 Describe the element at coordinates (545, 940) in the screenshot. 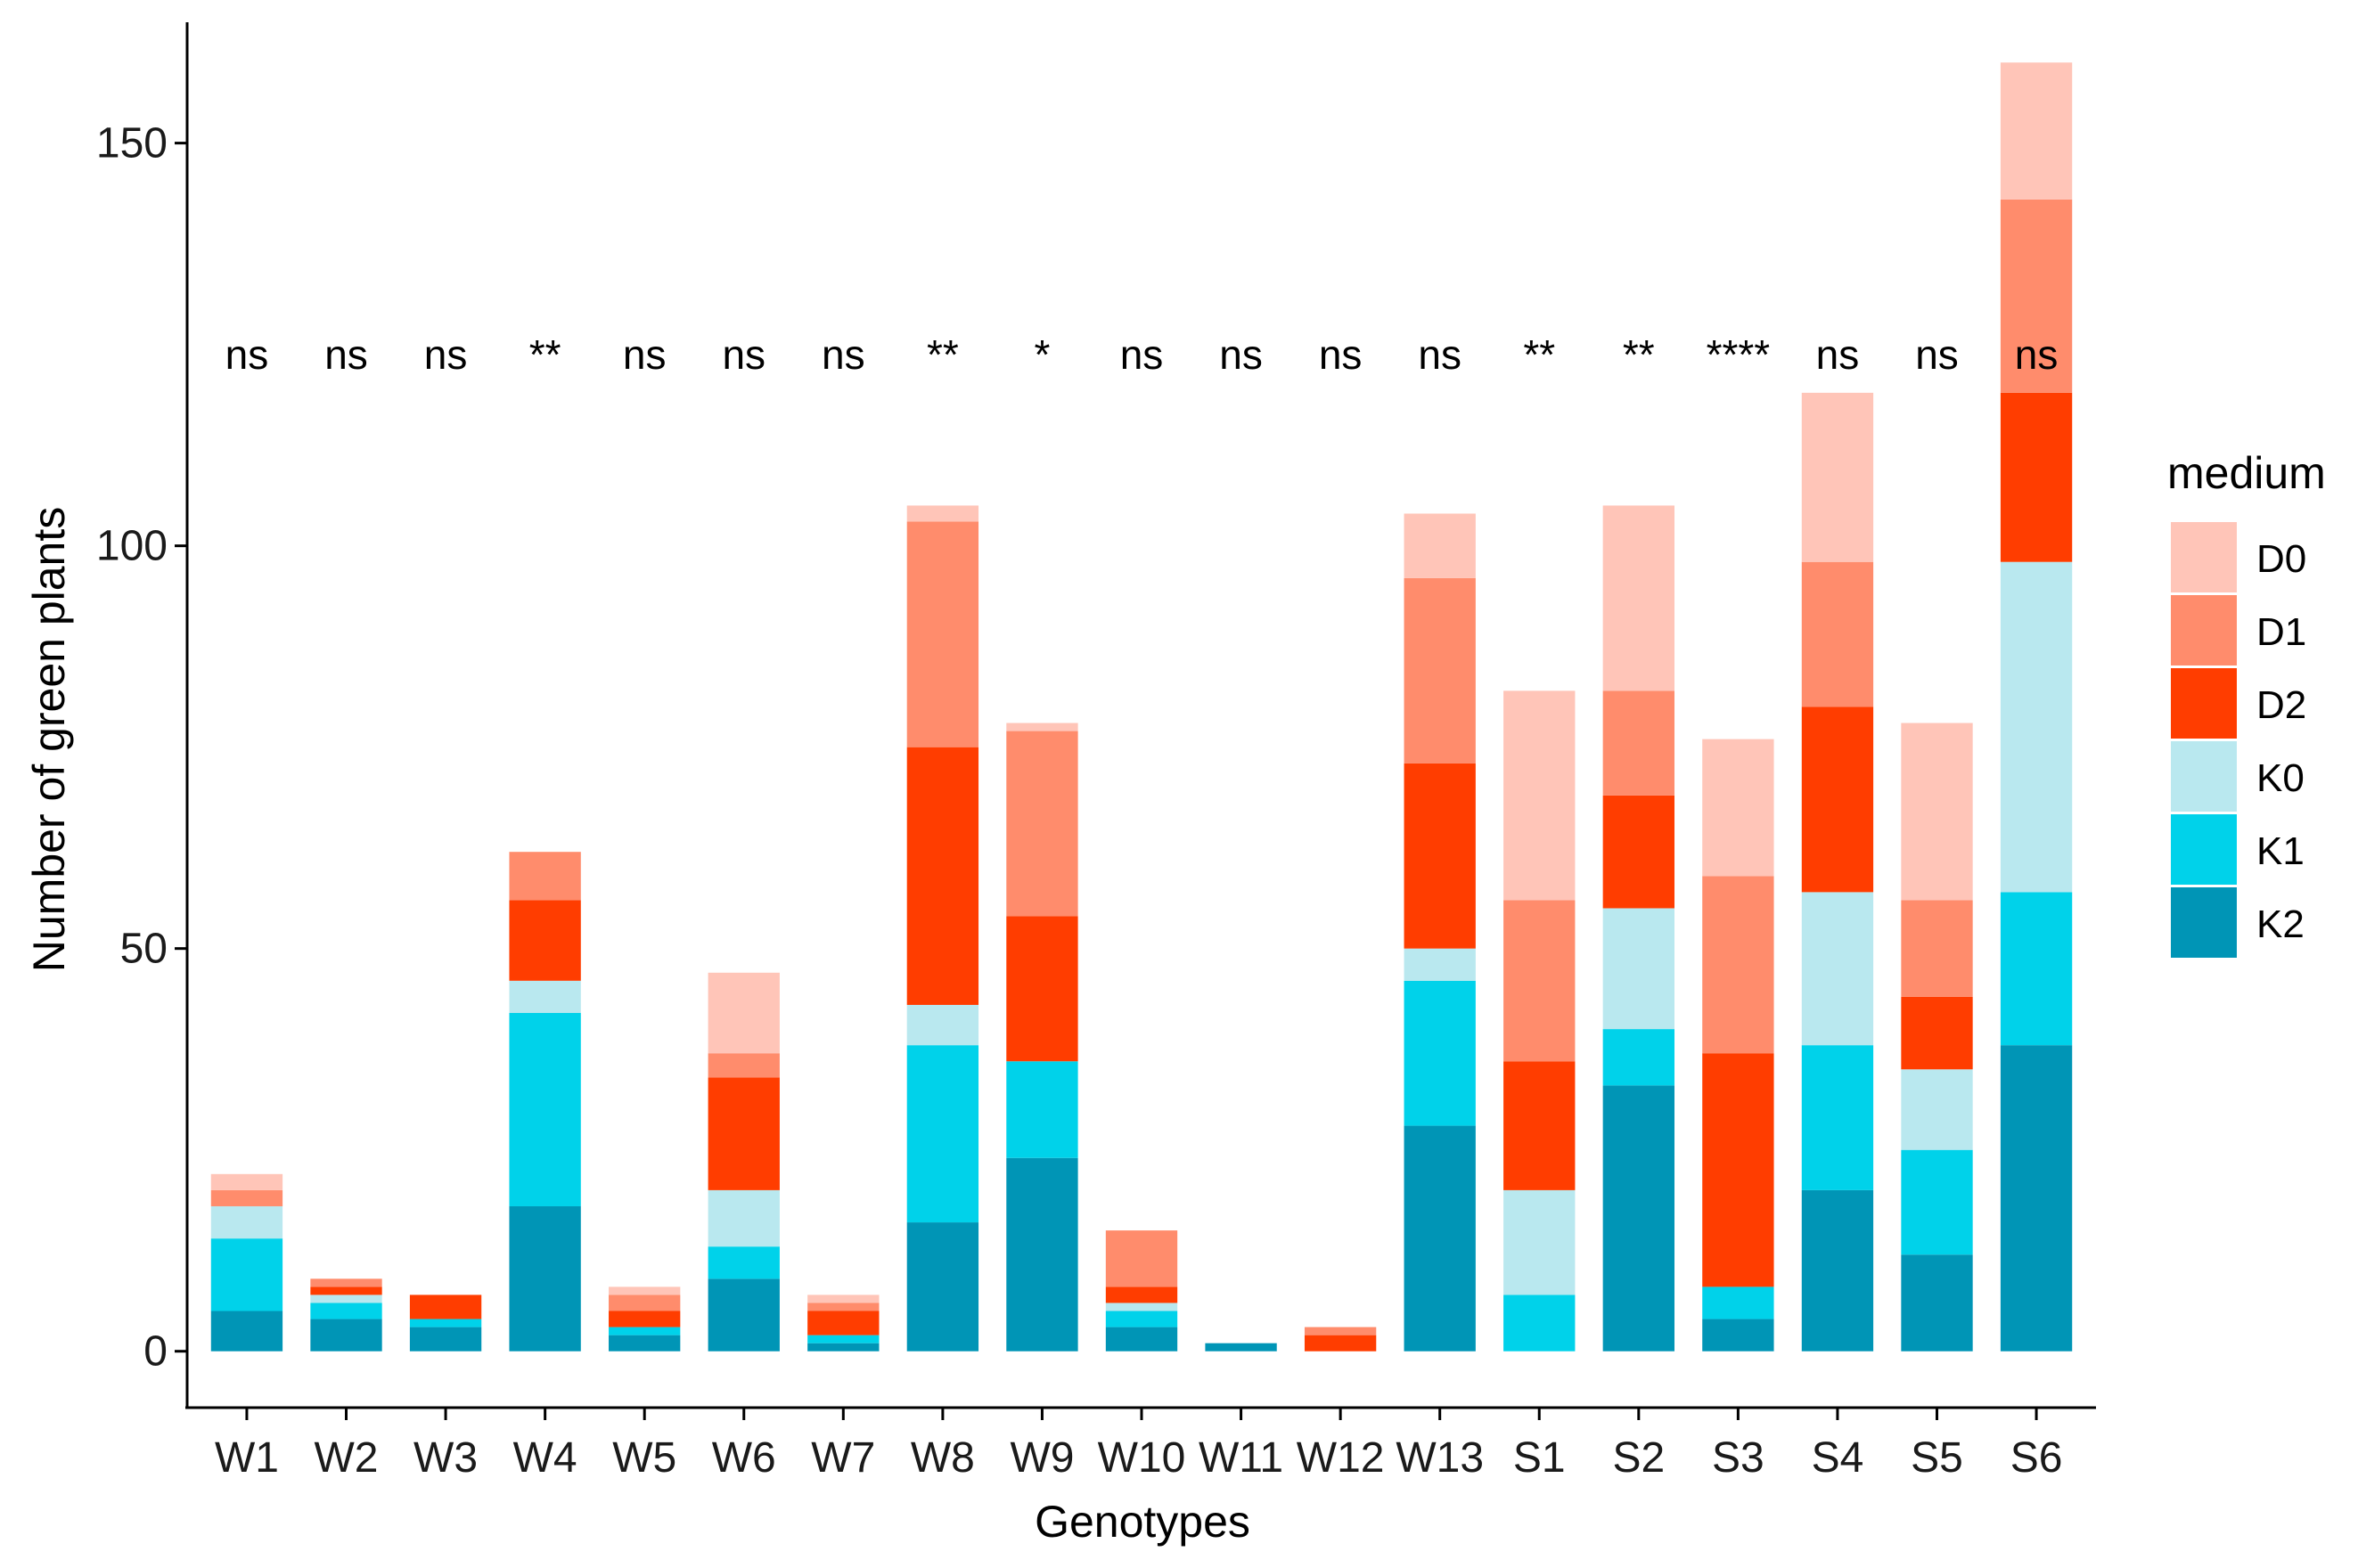

I see `bar-W4-D2` at that location.